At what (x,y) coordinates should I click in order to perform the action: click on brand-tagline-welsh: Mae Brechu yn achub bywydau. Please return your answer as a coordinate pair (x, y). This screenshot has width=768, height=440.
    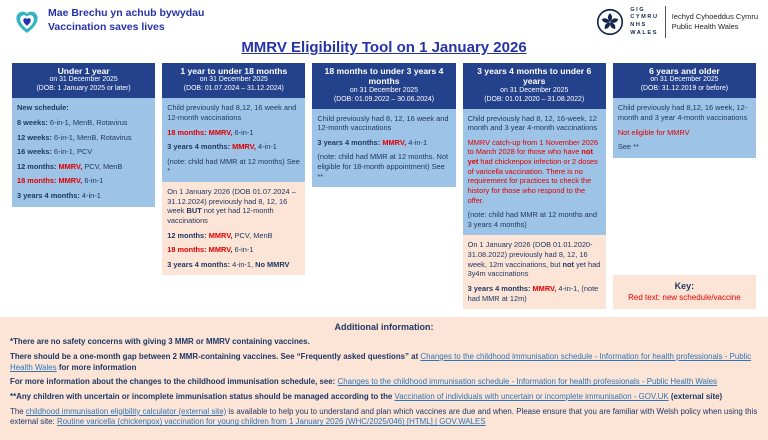
    Looking at the image, I should click on (126, 13).